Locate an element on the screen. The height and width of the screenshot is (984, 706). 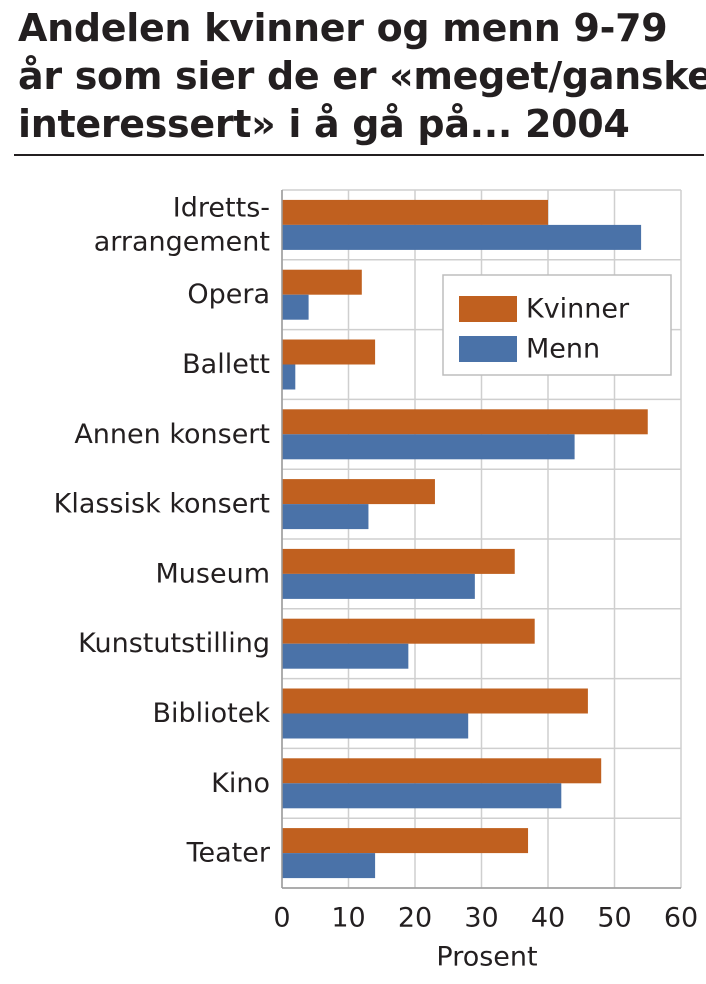
category-label: Museum is located at coordinates (213, 573).